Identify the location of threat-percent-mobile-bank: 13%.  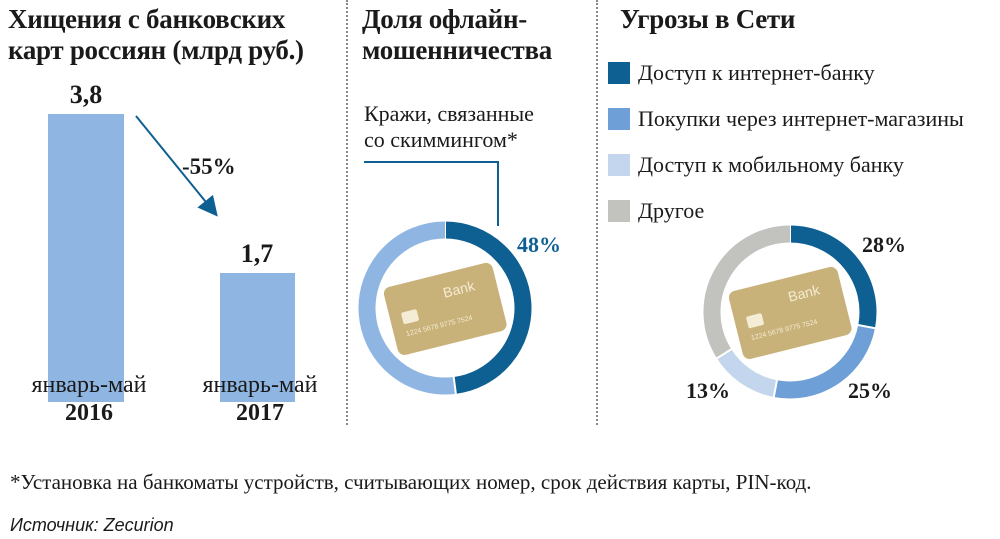
(708, 390).